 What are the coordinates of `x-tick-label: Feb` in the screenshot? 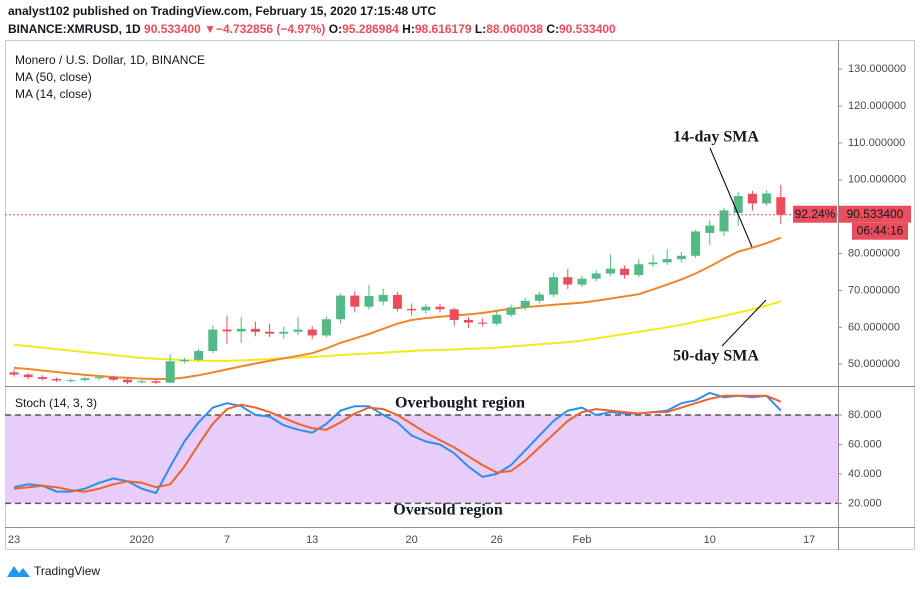 It's located at (582, 540).